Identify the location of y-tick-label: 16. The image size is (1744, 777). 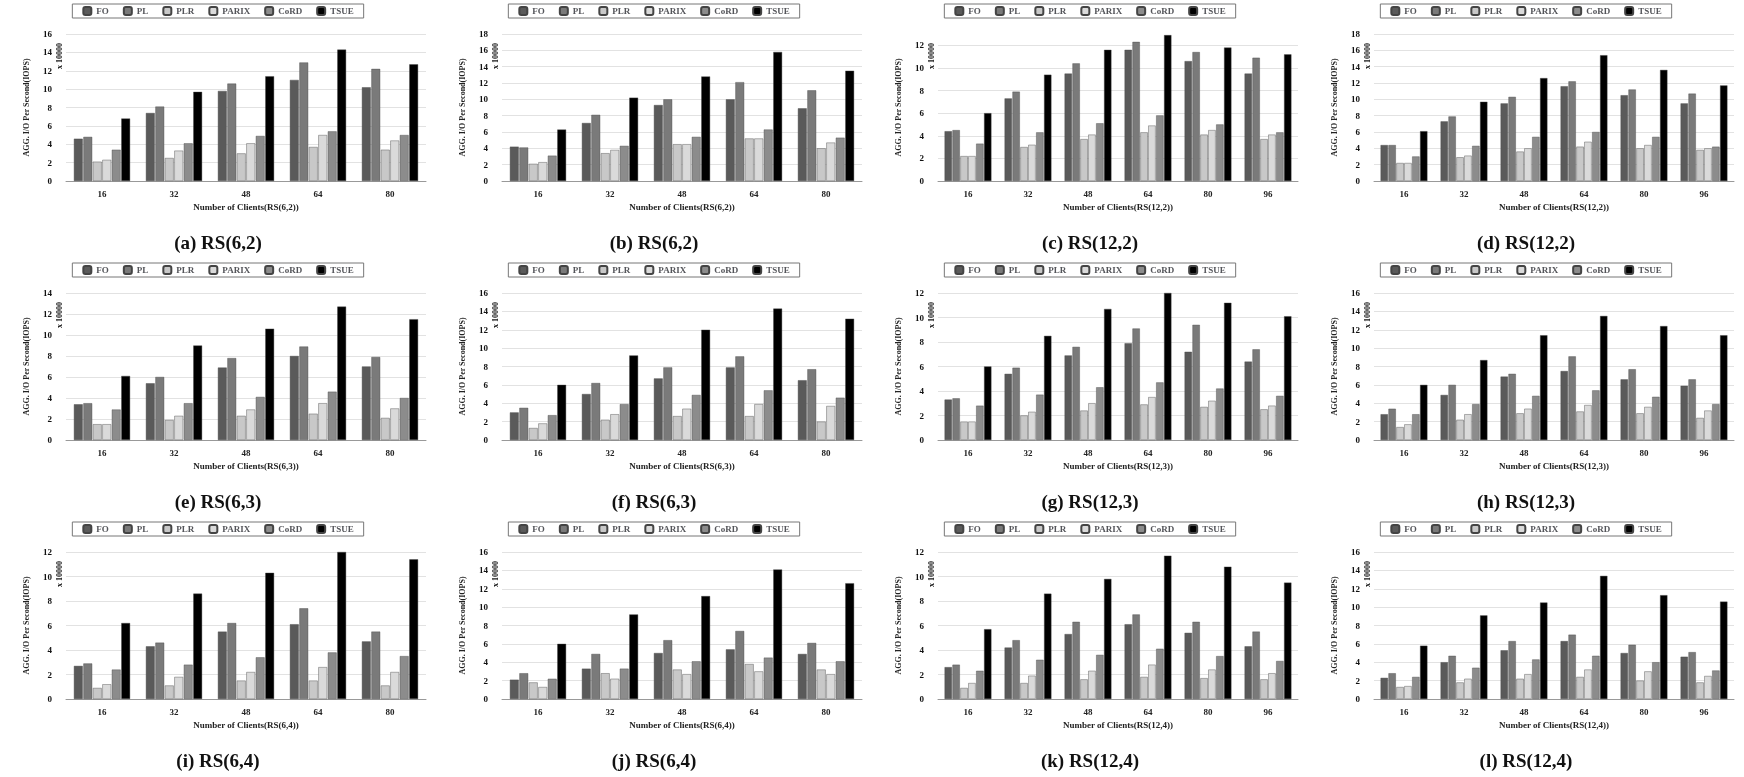
(1356, 552).